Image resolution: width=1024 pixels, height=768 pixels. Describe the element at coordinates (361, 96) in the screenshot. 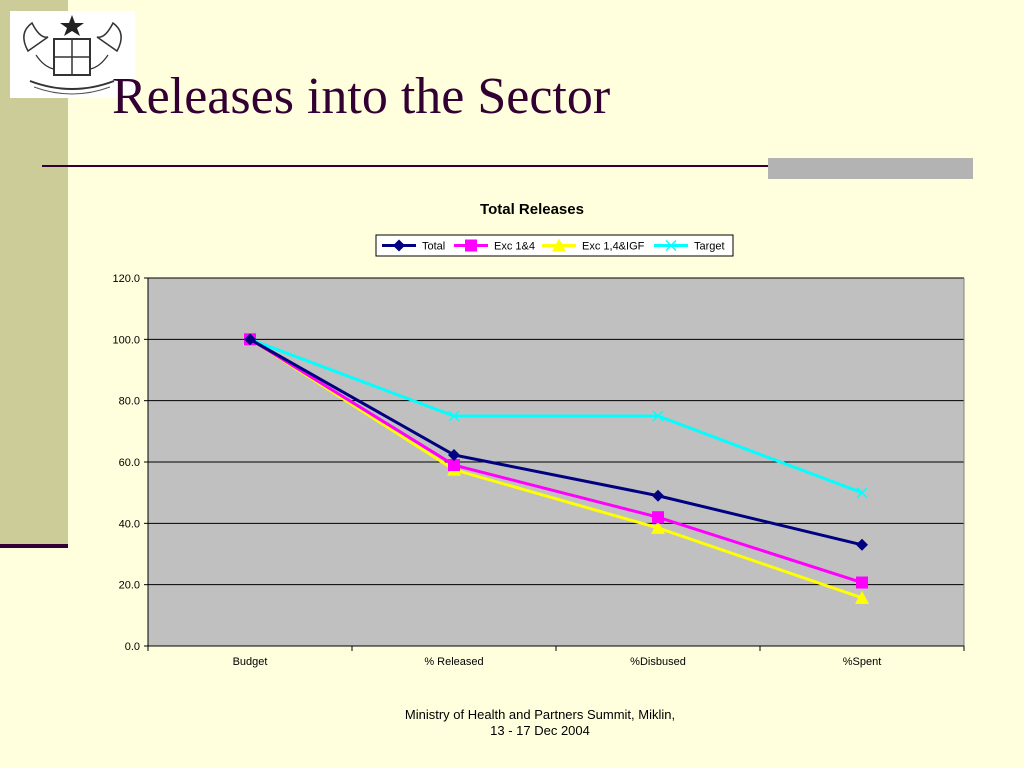

I see `slide-title: Releases into the Sector` at that location.